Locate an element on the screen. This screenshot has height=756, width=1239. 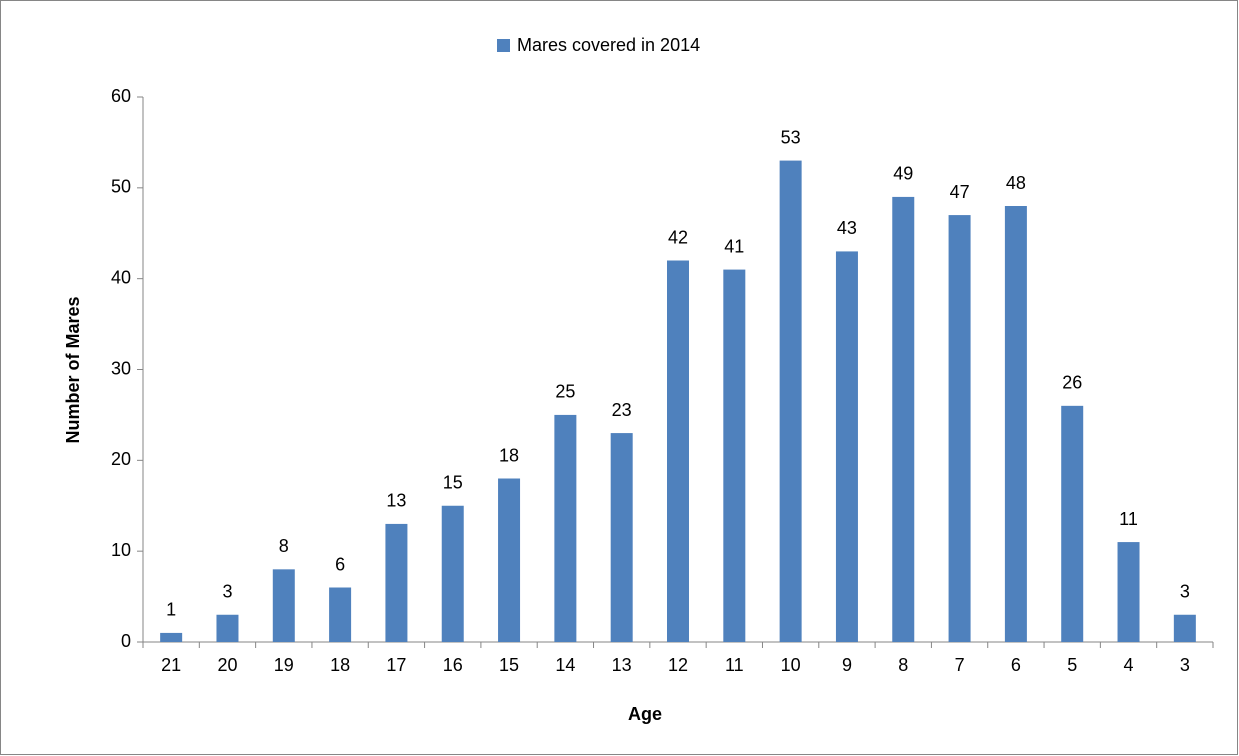
y-tick-label: 50 is located at coordinates (121, 187).